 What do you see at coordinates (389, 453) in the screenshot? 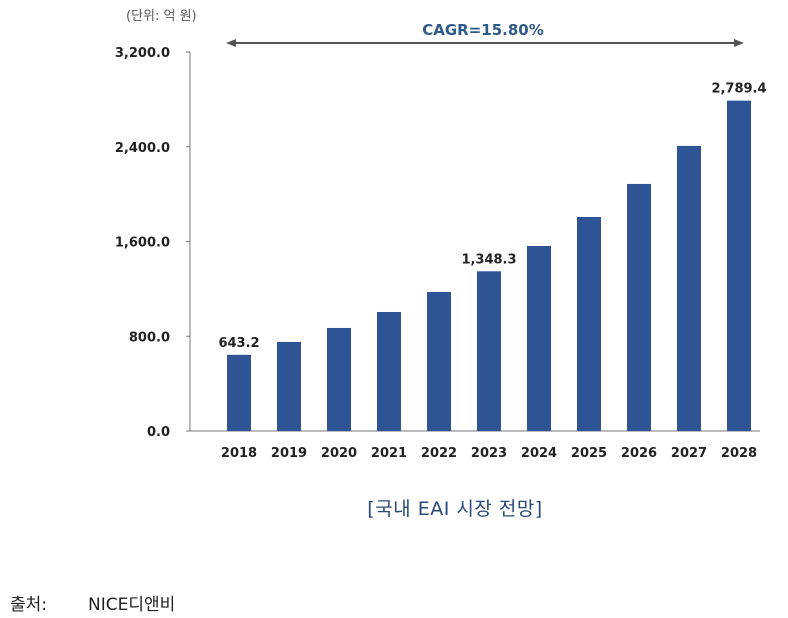
I see `x-tick-label: 2021` at bounding box center [389, 453].